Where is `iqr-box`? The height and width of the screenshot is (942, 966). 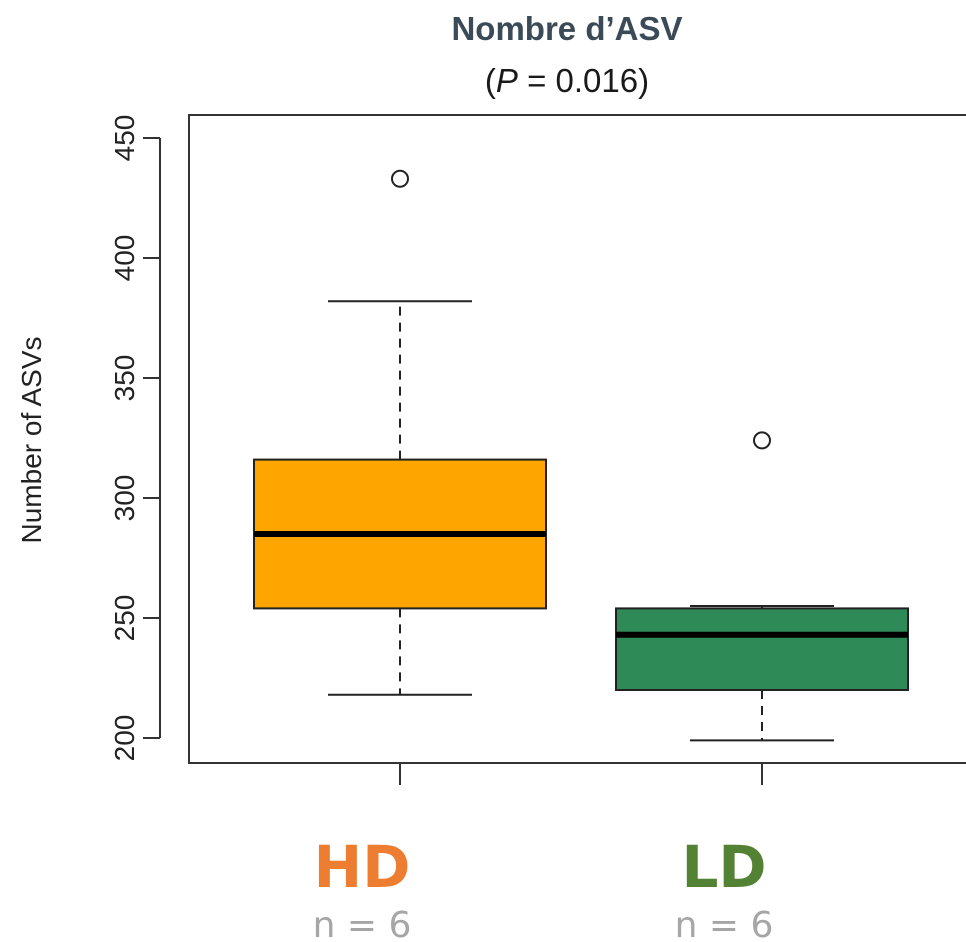
iqr-box is located at coordinates (762, 649).